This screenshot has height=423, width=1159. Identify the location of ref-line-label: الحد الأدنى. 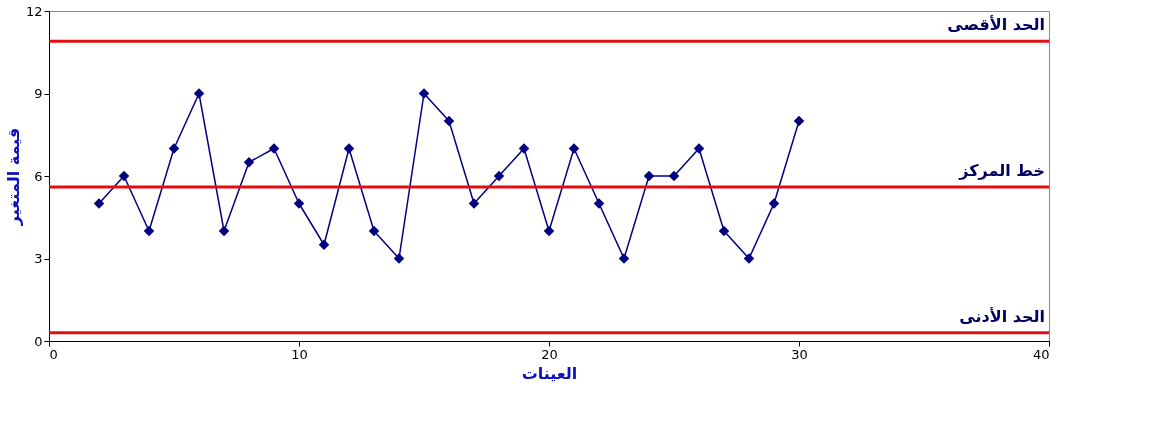
(1002, 316).